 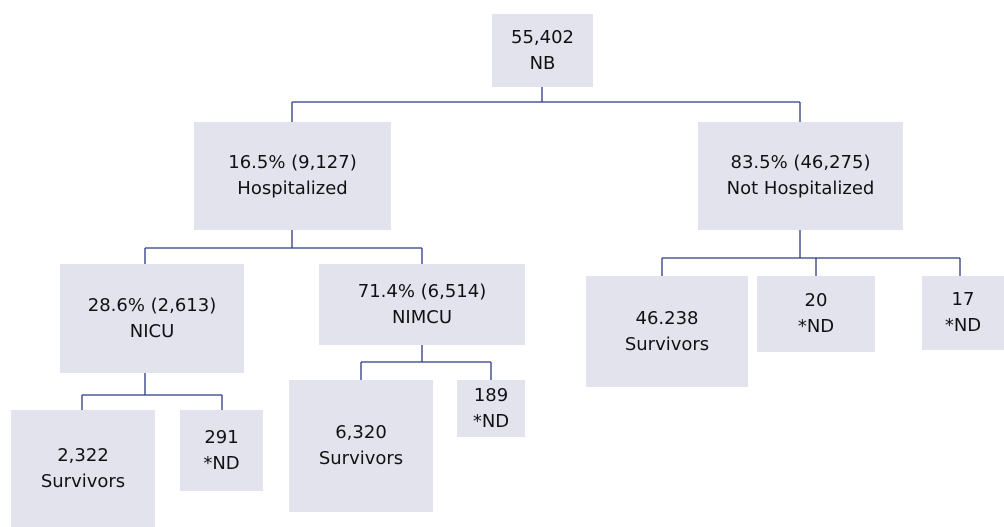 I want to click on node-label: NB, so click(x=542, y=63).